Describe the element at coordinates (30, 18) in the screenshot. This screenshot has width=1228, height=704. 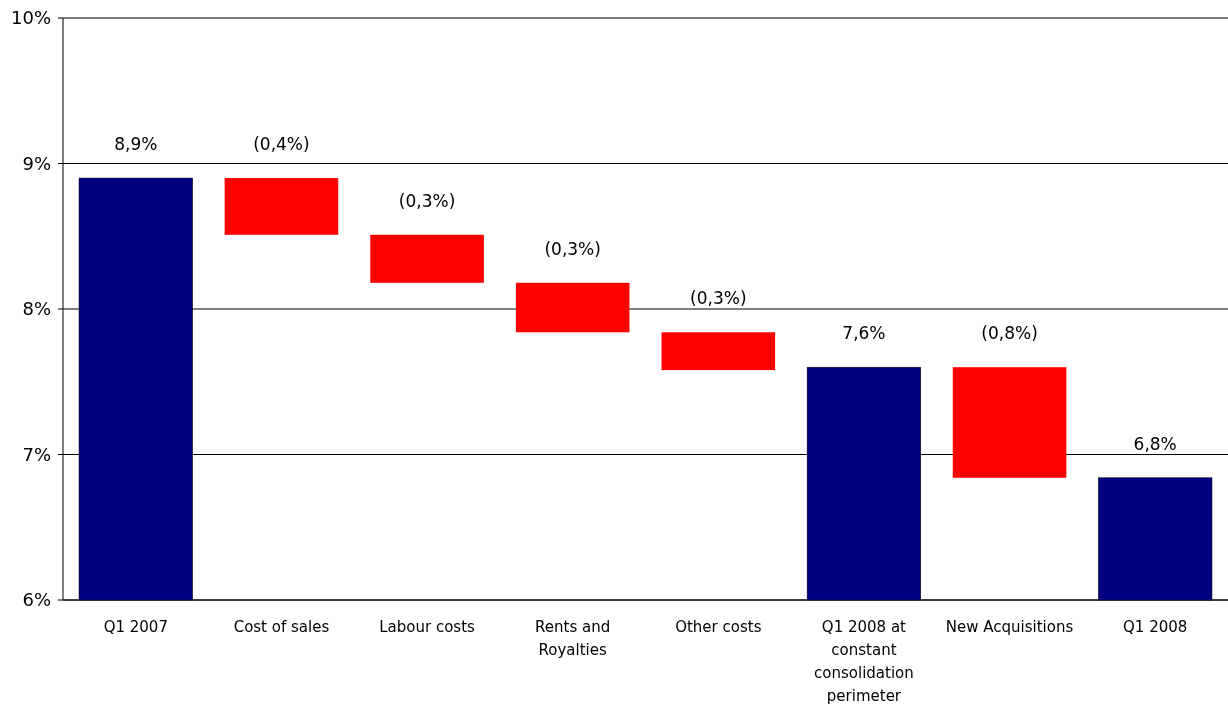
I see `y-tick-label: 10%` at that location.